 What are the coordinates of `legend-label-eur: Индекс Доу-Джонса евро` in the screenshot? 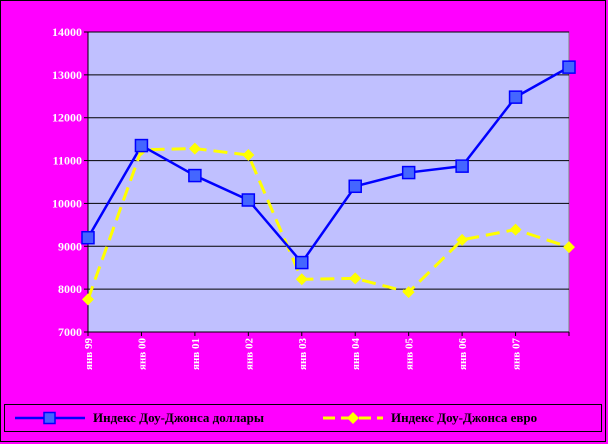 It's located at (464, 417).